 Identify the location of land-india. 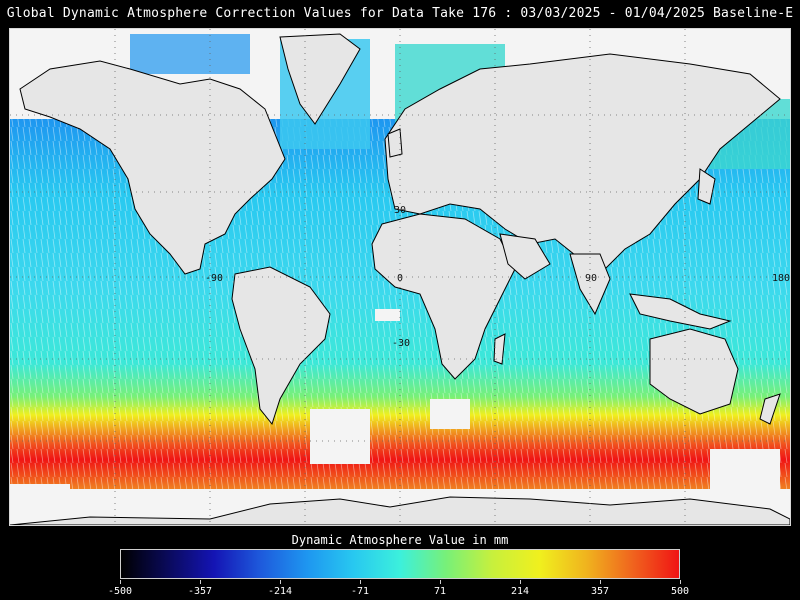
(590, 284).